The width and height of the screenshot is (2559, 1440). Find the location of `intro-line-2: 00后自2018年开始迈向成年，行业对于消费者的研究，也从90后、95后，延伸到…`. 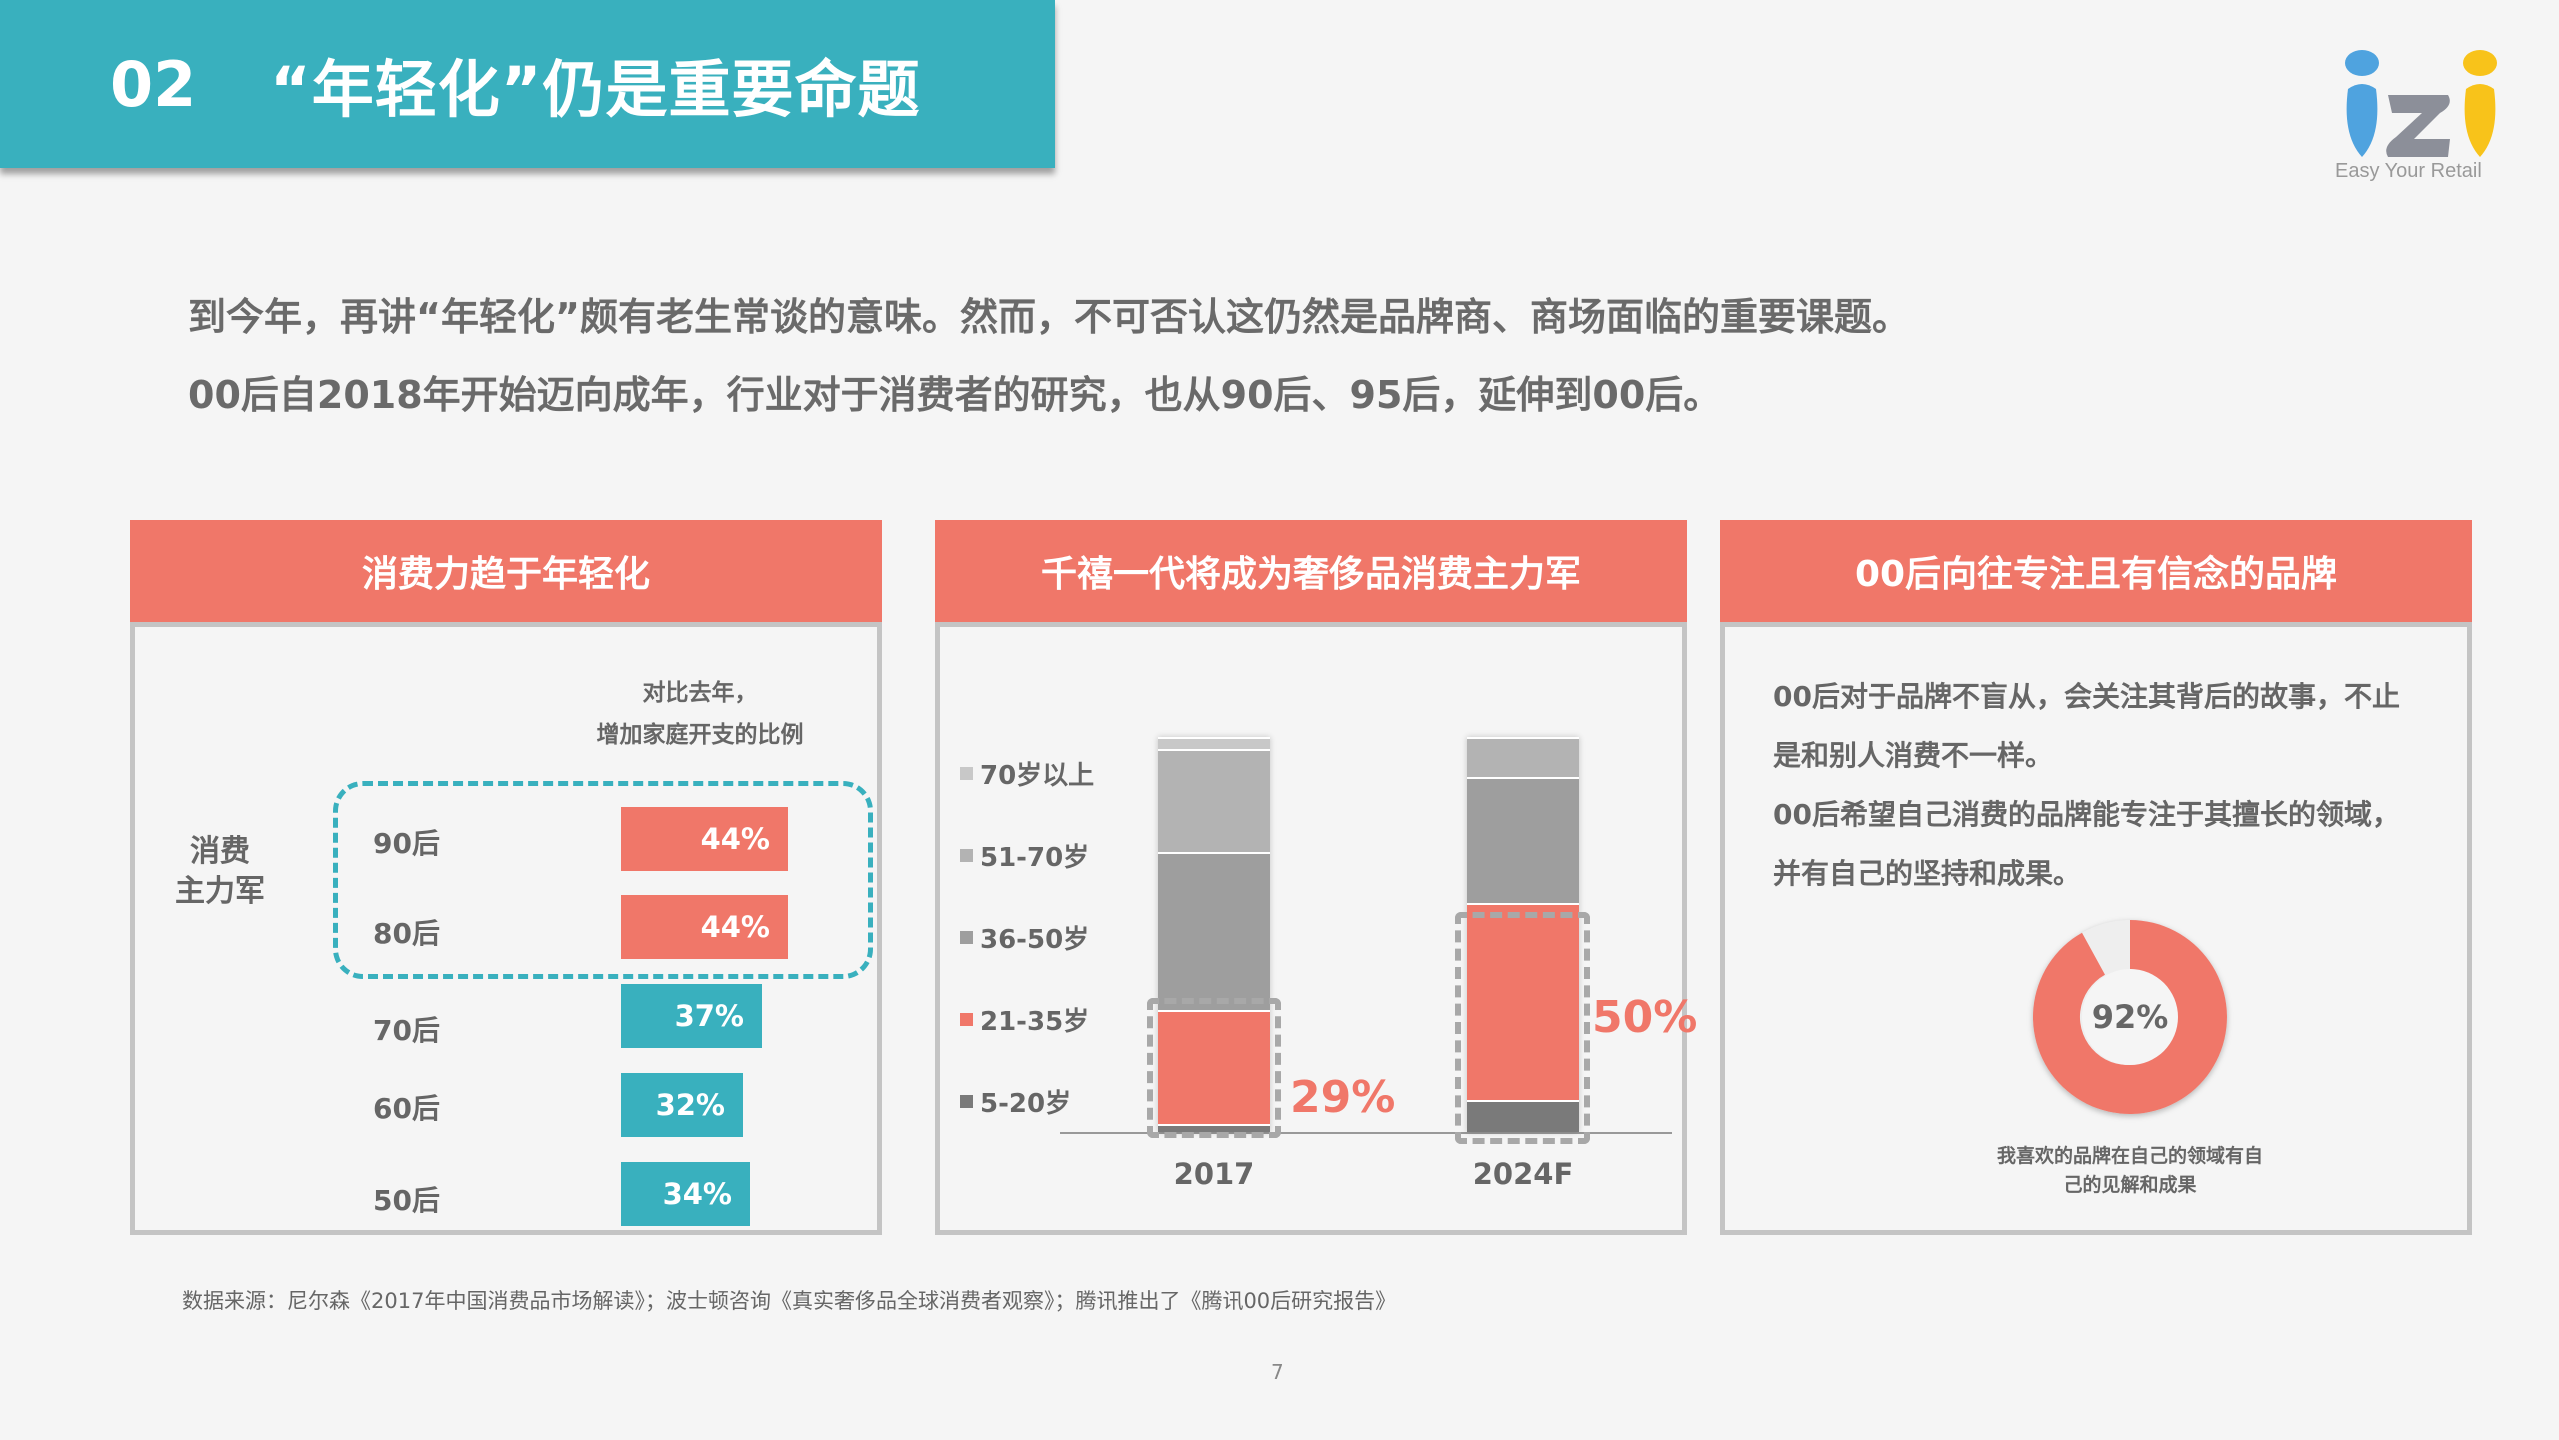

intro-line-2: 00后自2018年开始迈向成年，行业对于消费者的研究，也从90后、95后，延伸到… is located at coordinates (955, 395).